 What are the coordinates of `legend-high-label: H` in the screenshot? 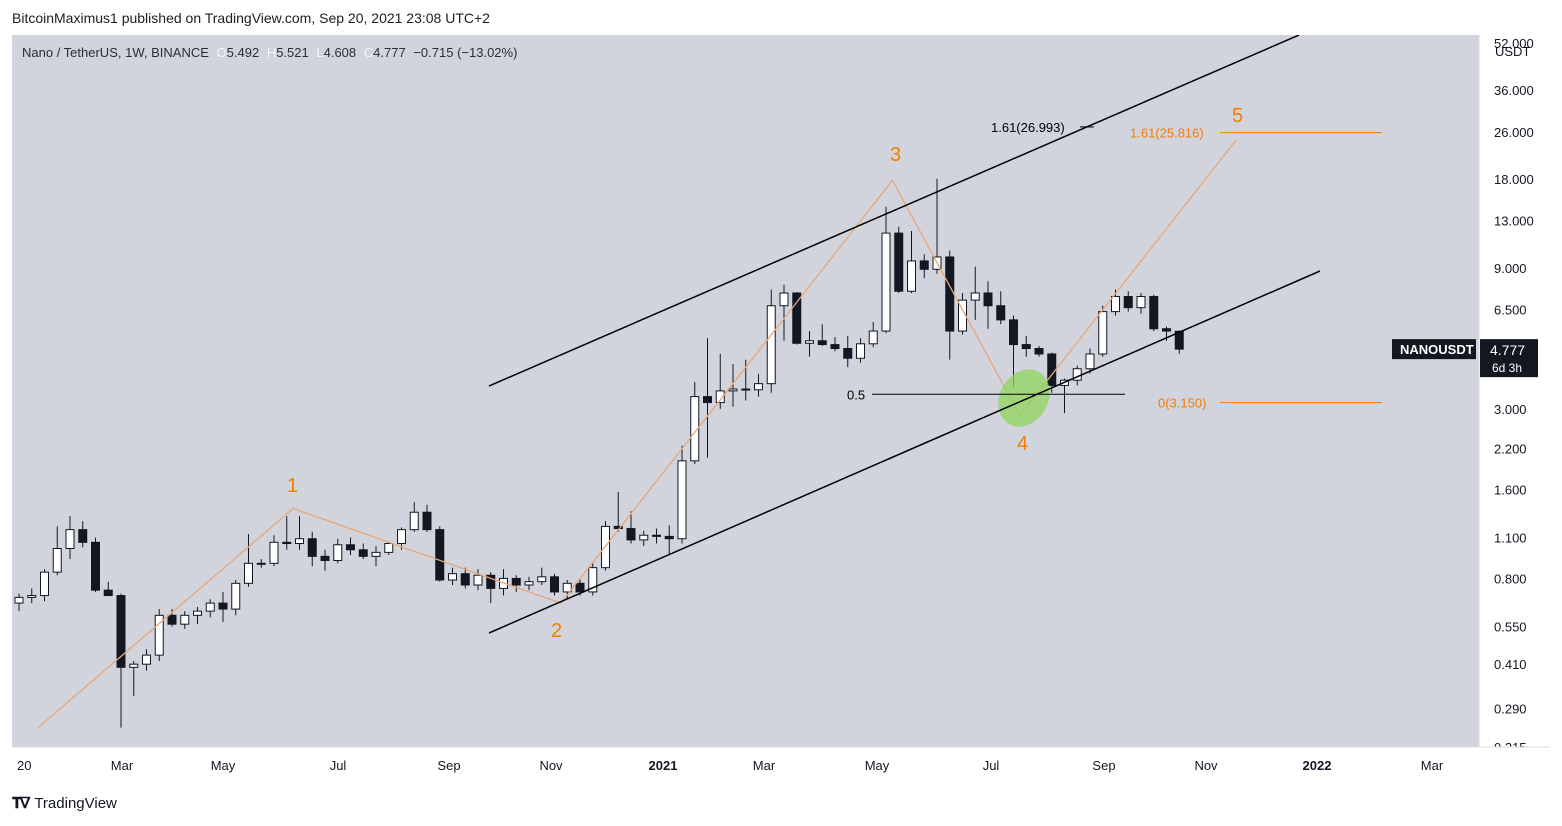 It's located at (271, 52).